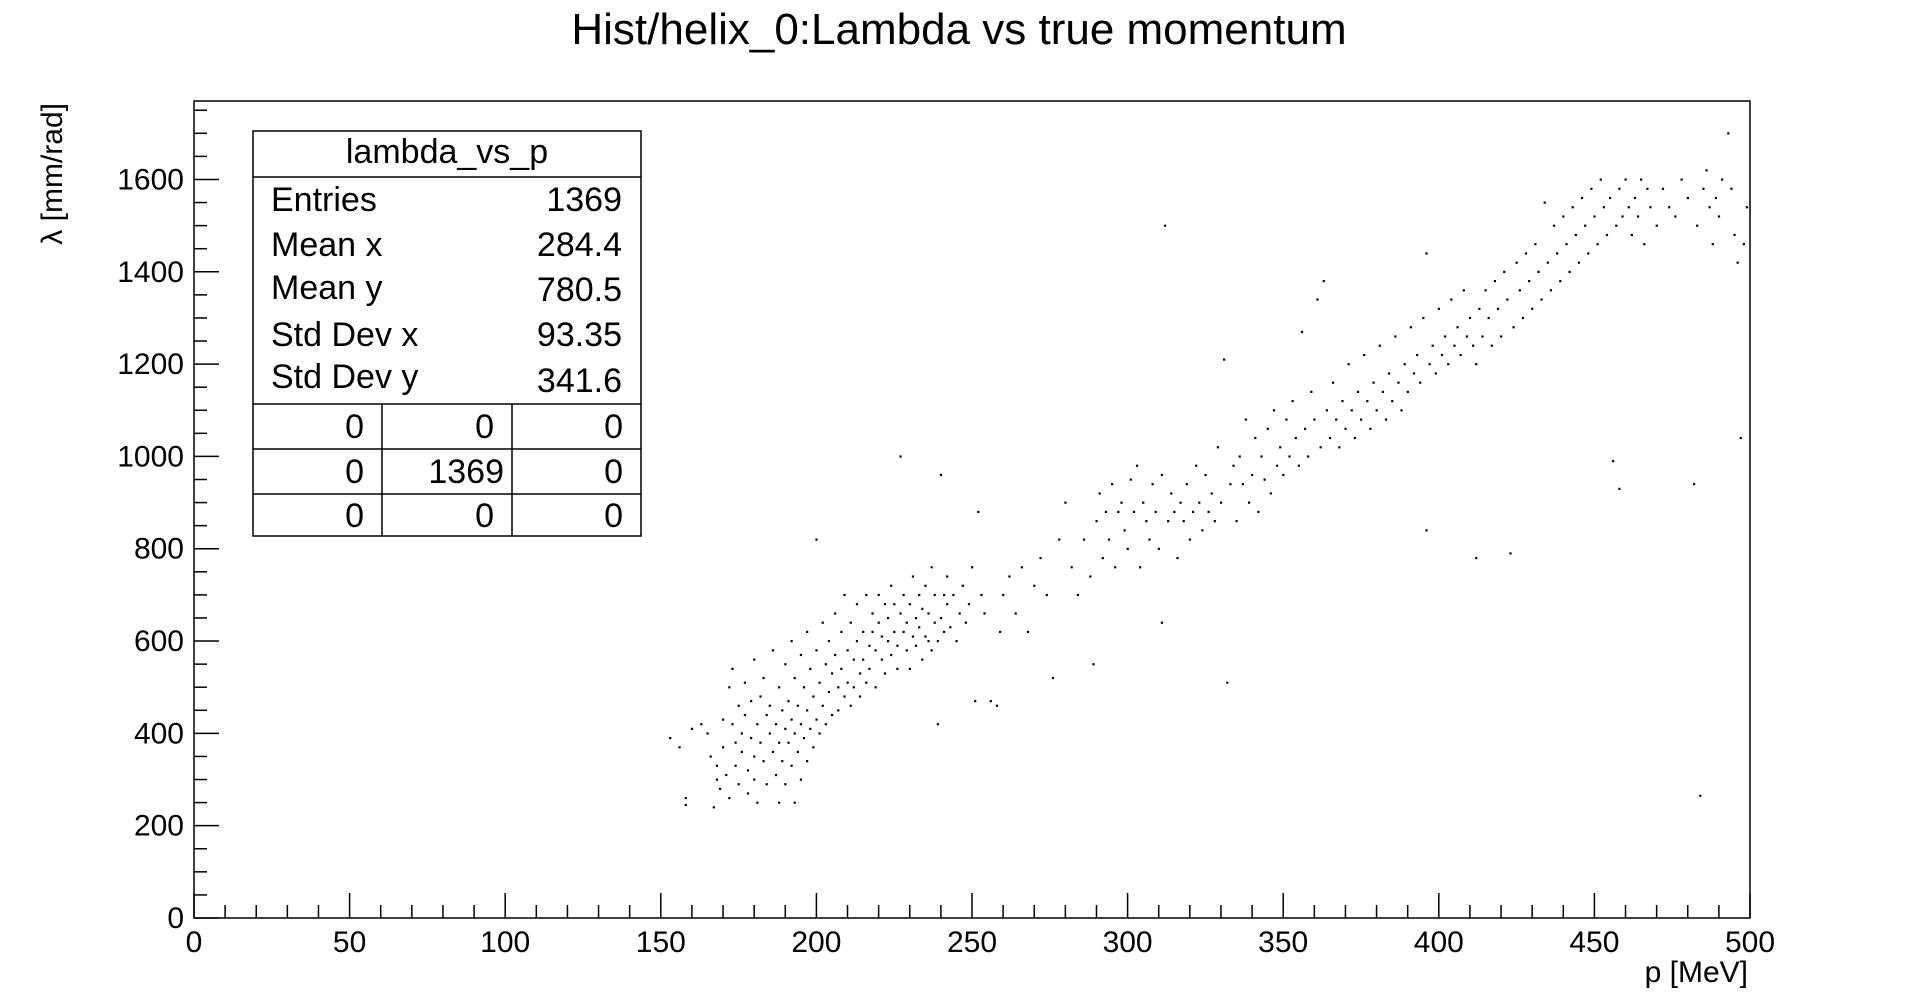  What do you see at coordinates (1128, 942) in the screenshot?
I see `x-tick-label: 300` at bounding box center [1128, 942].